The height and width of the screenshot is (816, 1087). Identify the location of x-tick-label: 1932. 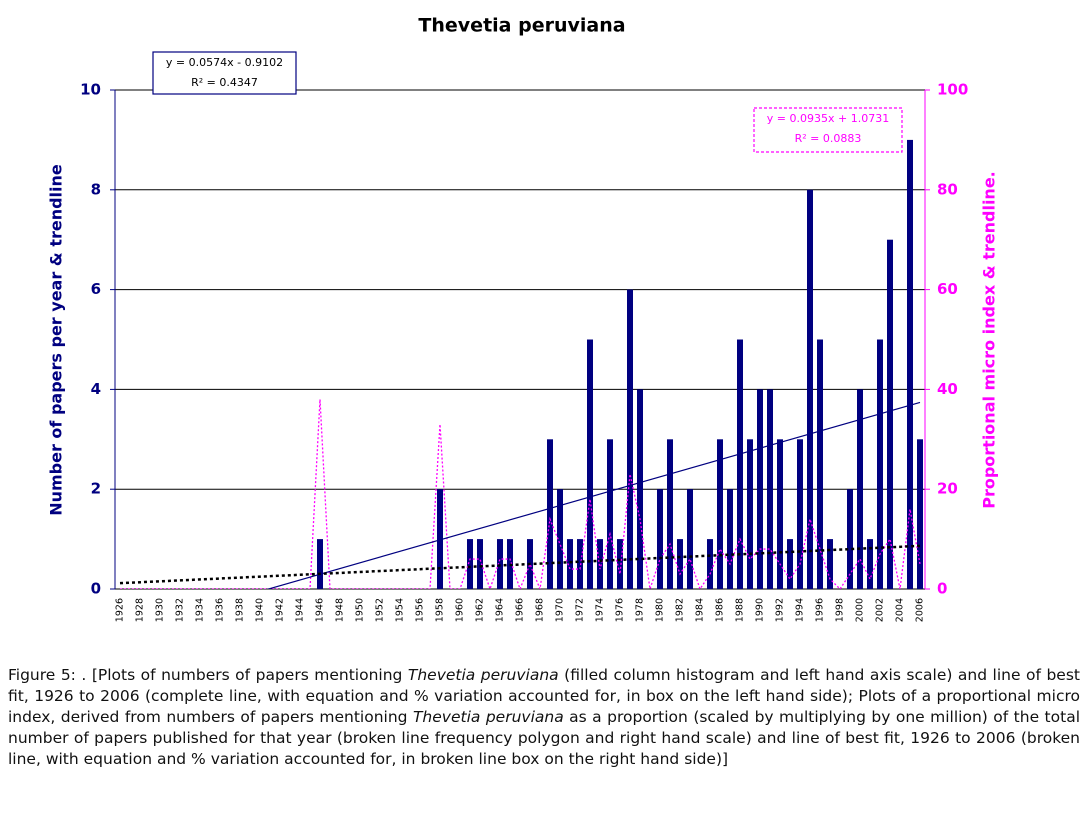
(180, 610).